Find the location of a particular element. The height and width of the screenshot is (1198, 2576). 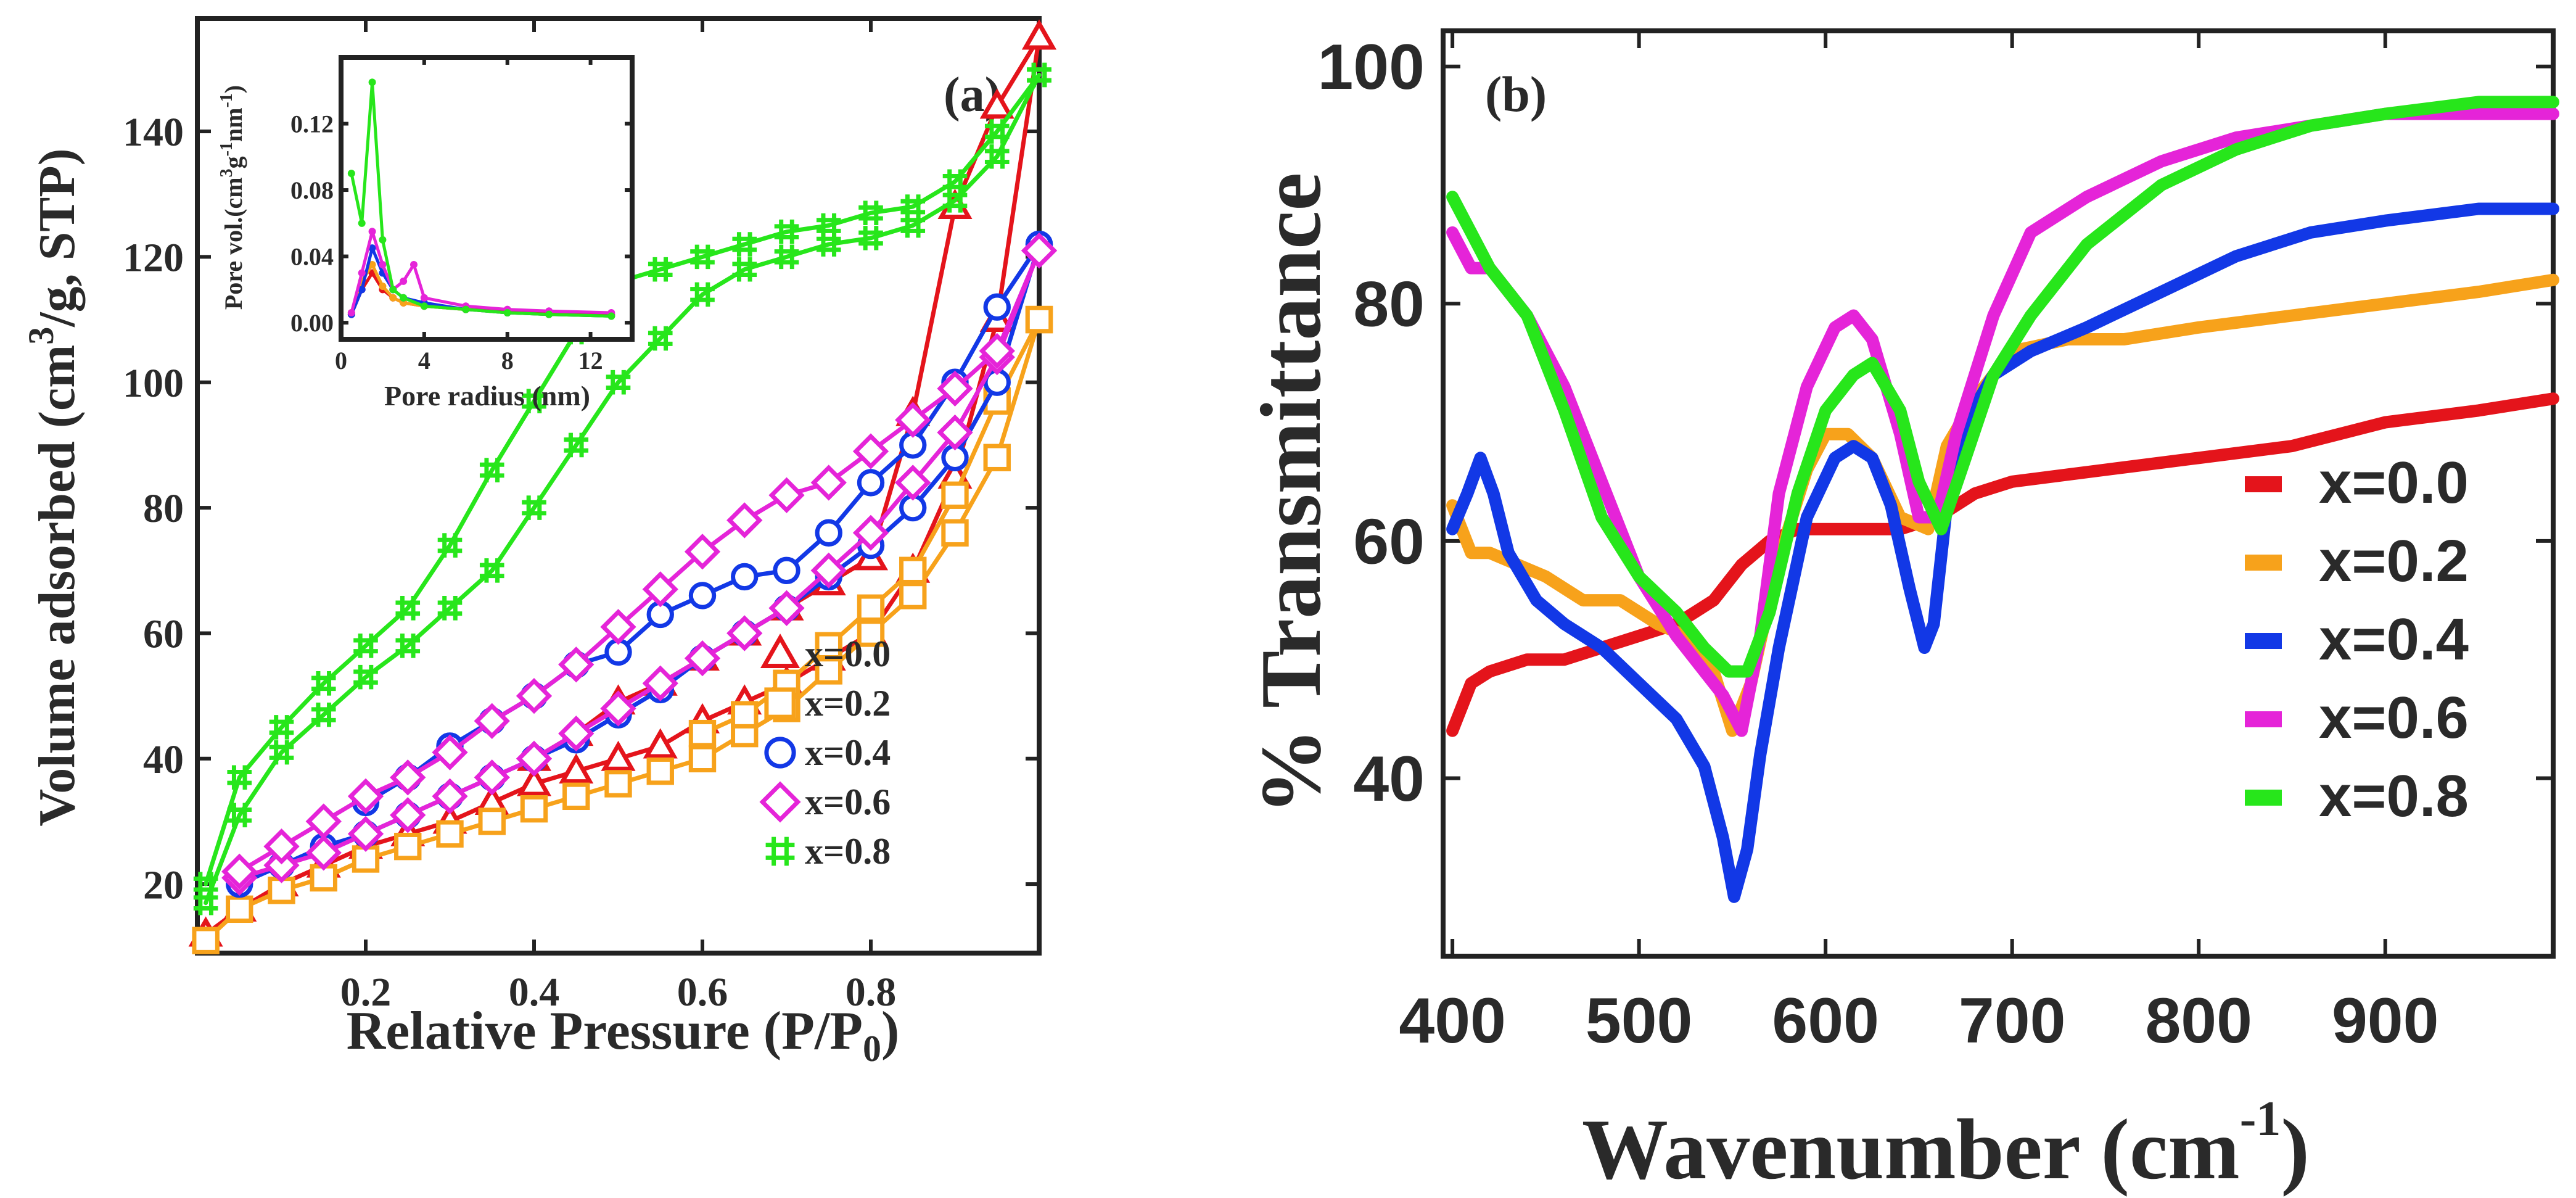

inset-ytick-label: 0.04 is located at coordinates (312, 257).